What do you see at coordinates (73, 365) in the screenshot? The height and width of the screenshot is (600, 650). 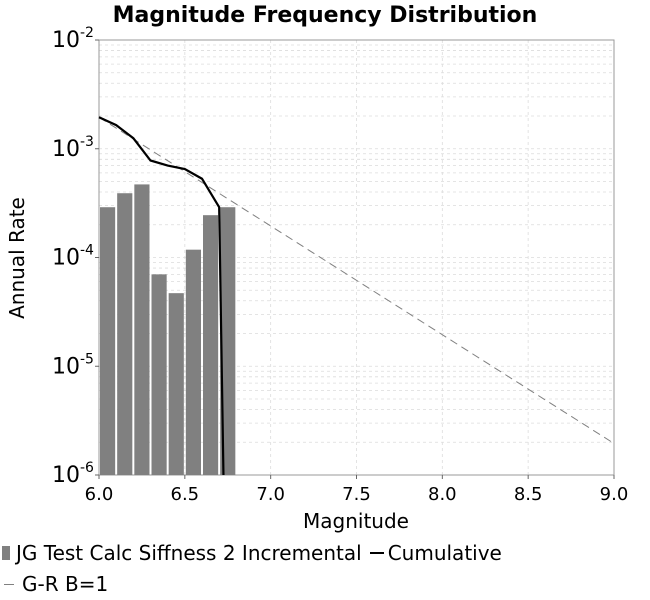 I see `y-tick-label: 10⁻⁵` at bounding box center [73, 365].